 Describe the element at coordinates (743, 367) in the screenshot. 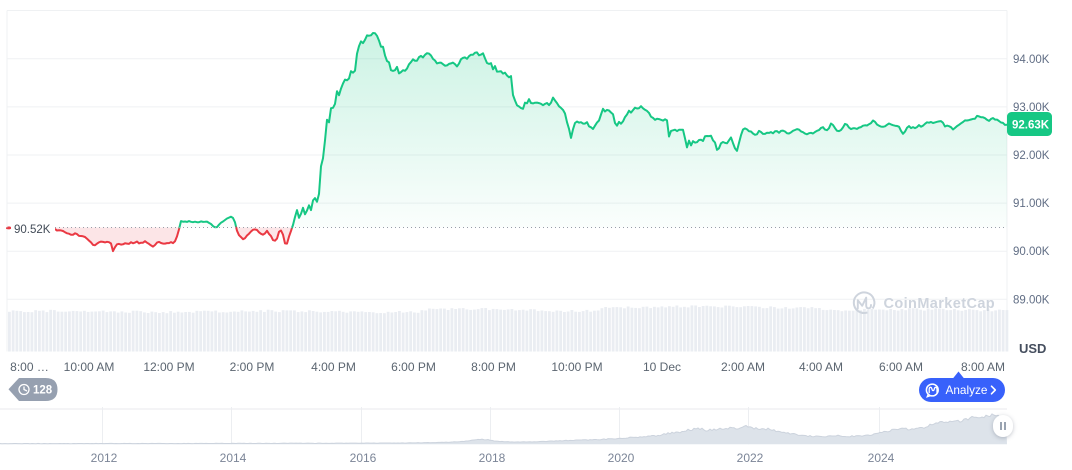

I see `svg-text: 2:00 AM` at that location.